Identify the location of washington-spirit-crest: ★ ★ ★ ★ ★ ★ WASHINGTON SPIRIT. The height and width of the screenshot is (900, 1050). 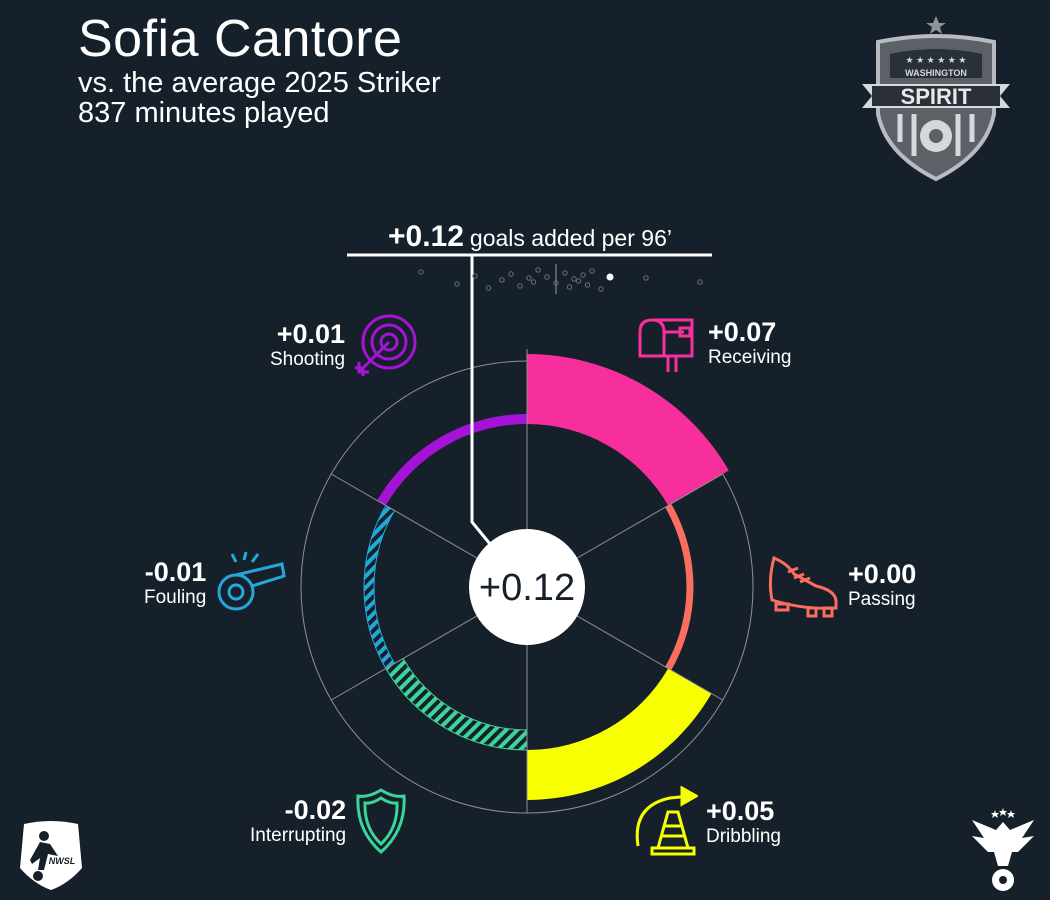
(936, 99).